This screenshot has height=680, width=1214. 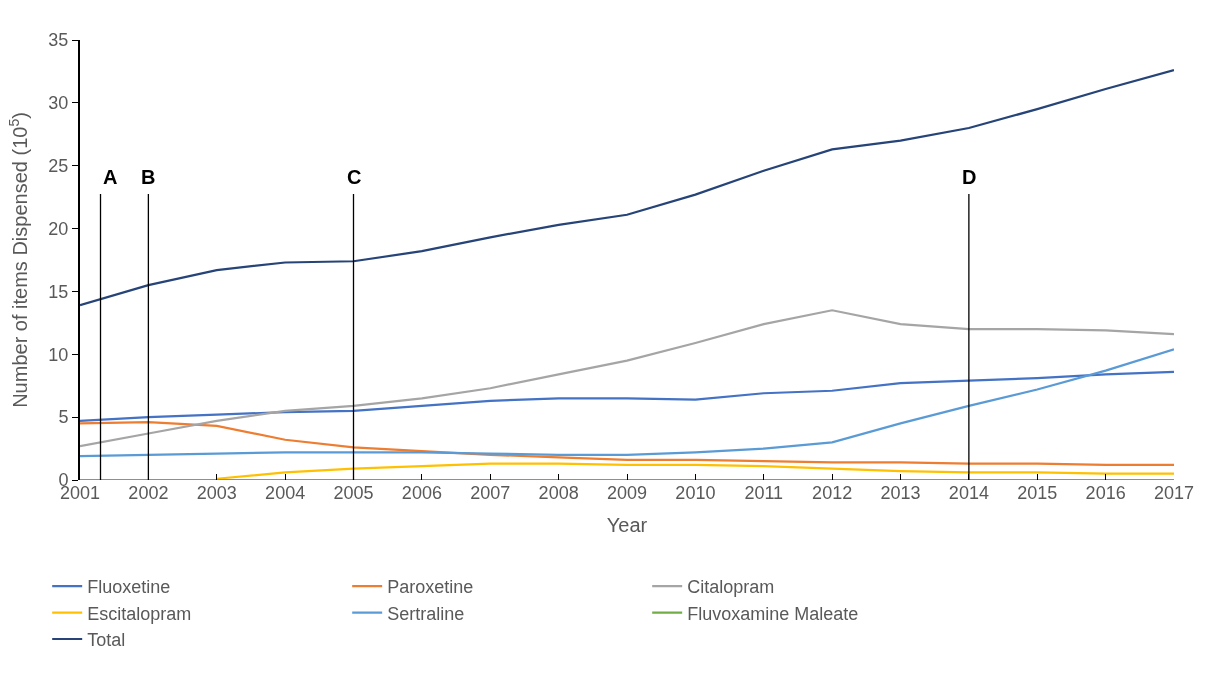 I want to click on x-tick-label: 2003, so click(x=216, y=493).